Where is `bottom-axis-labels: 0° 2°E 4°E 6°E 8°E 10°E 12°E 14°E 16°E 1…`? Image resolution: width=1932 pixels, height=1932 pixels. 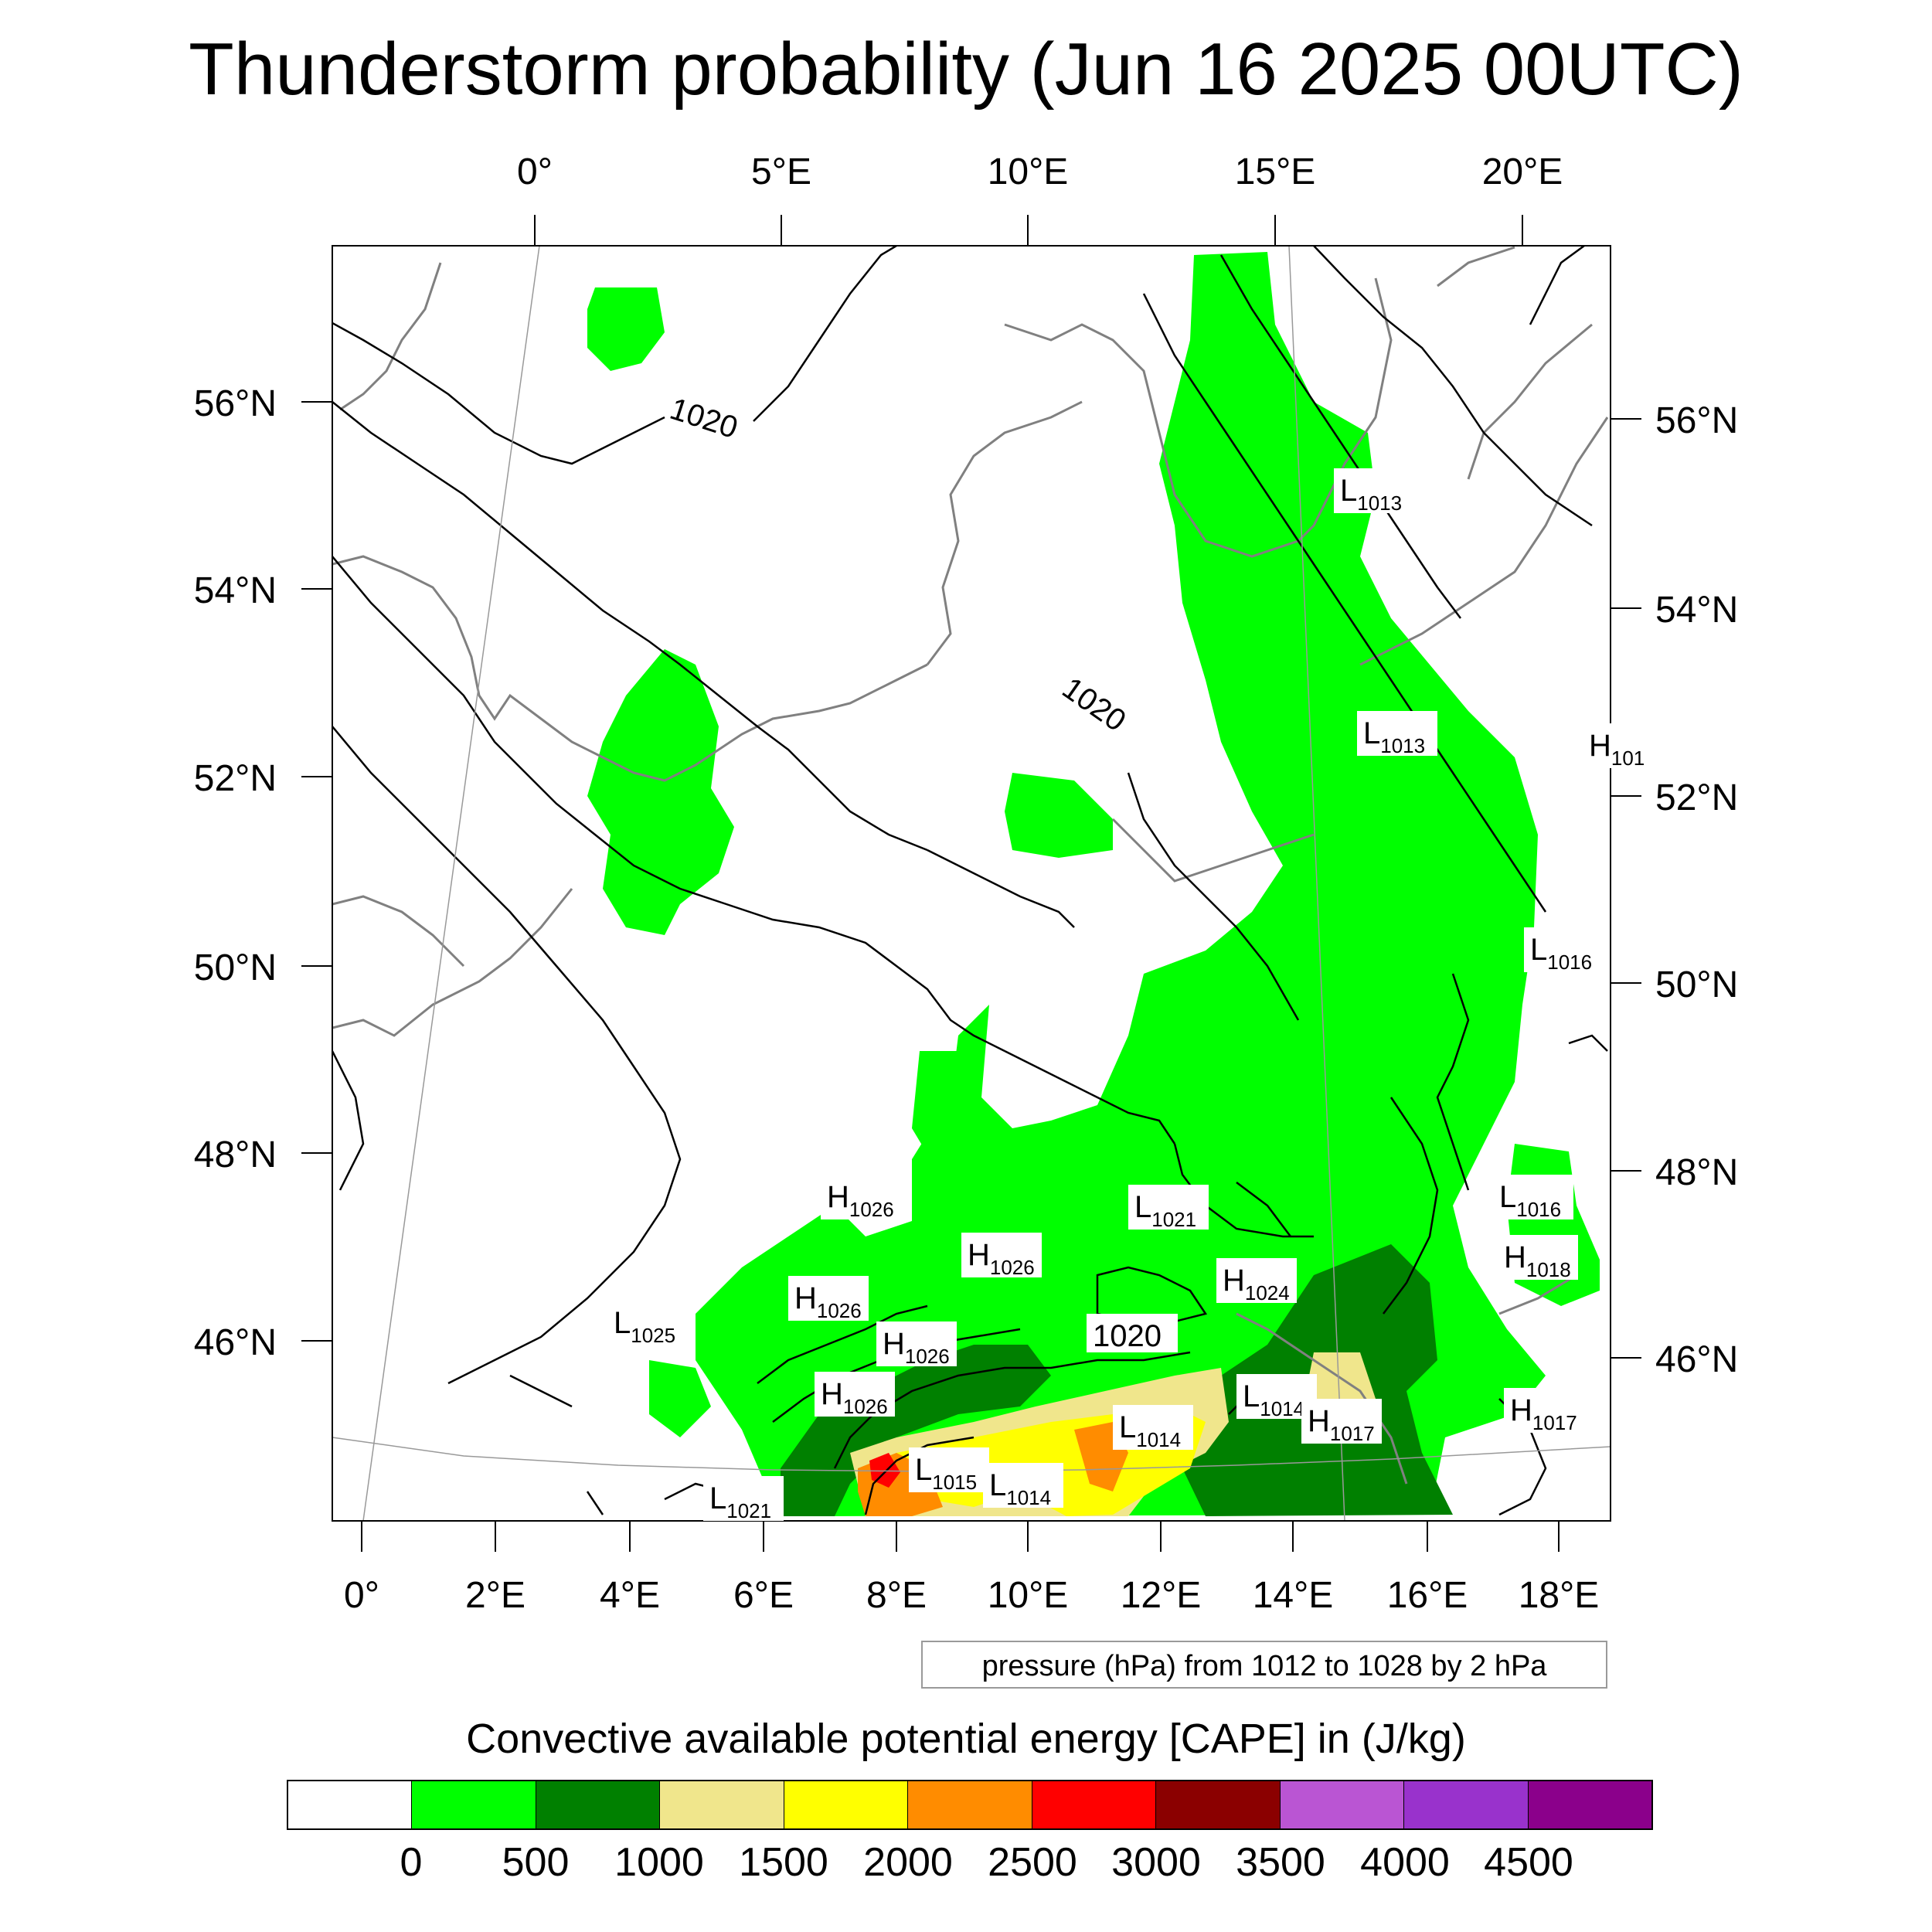 bottom-axis-labels: 0° 2°E 4°E 6°E 8°E 10°E 12°E 14°E 16°E 1… is located at coordinates (971, 1596).